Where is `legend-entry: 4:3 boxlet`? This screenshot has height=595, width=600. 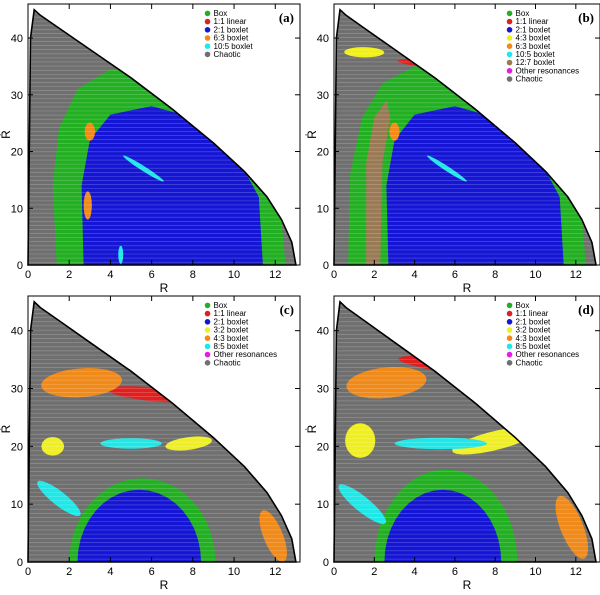 legend-entry: 4:3 boxlet is located at coordinates (533, 38).